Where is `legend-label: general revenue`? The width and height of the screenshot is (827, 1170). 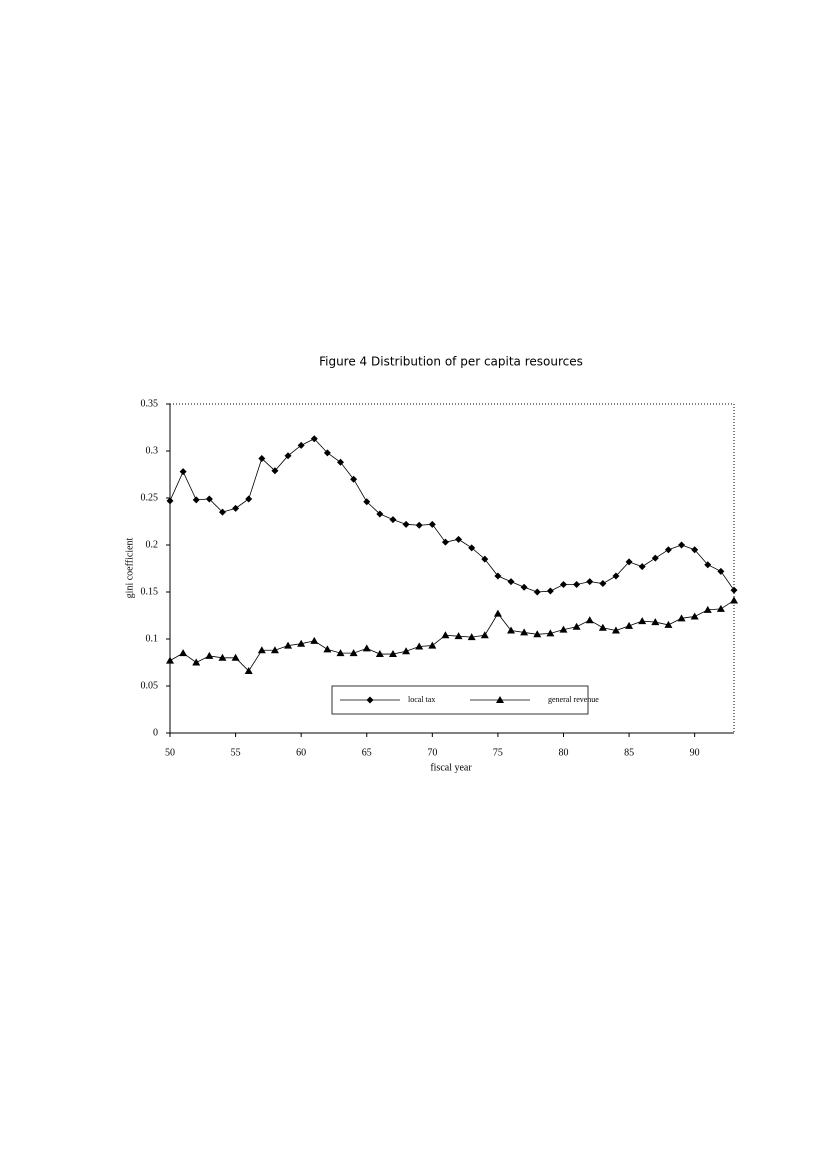
legend-label: general revenue is located at coordinates (573, 699).